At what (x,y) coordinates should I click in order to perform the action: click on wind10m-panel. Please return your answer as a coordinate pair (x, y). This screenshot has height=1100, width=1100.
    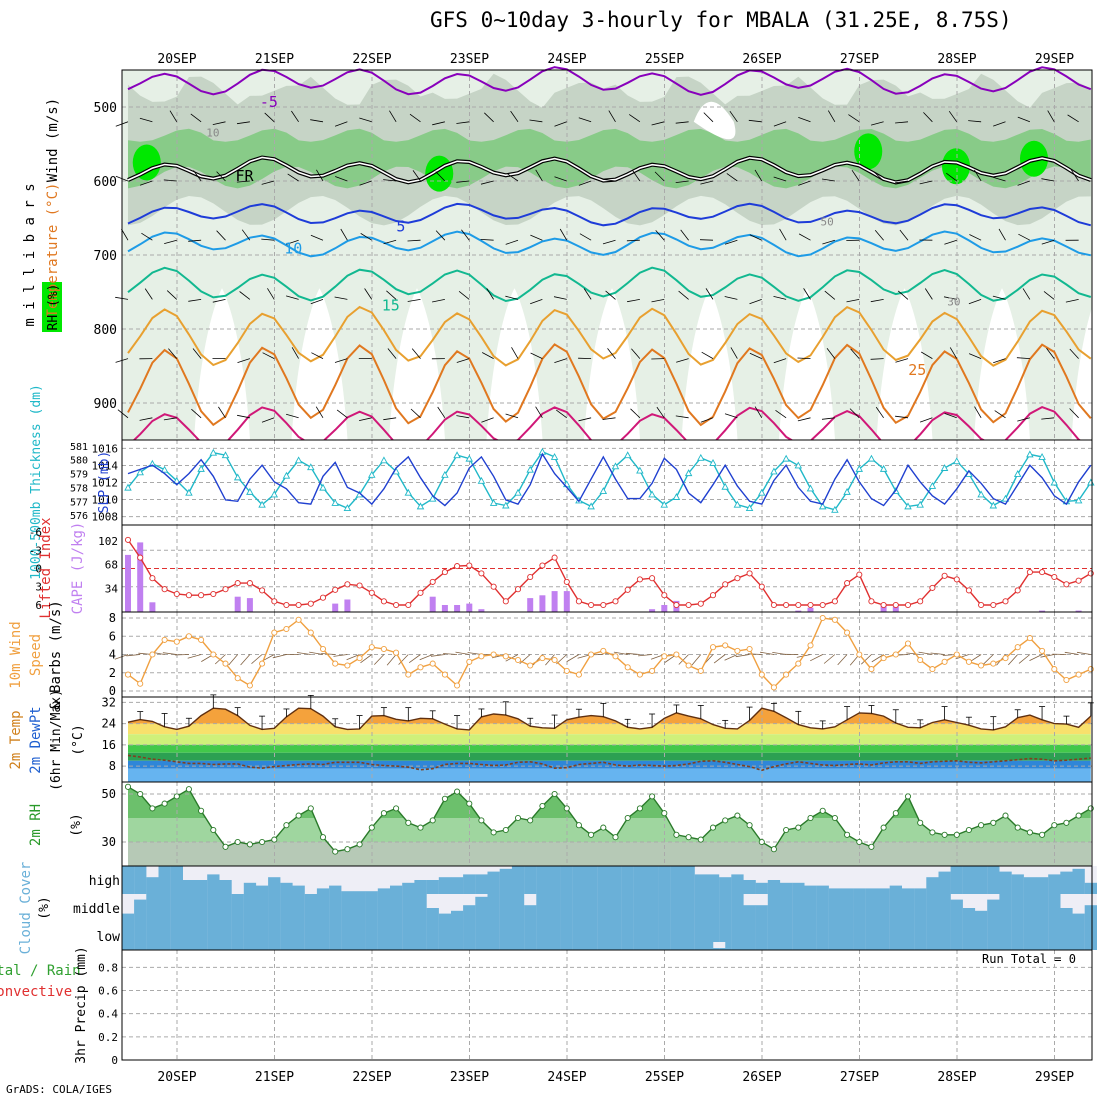
    Looking at the image, I should click on (604, 654).